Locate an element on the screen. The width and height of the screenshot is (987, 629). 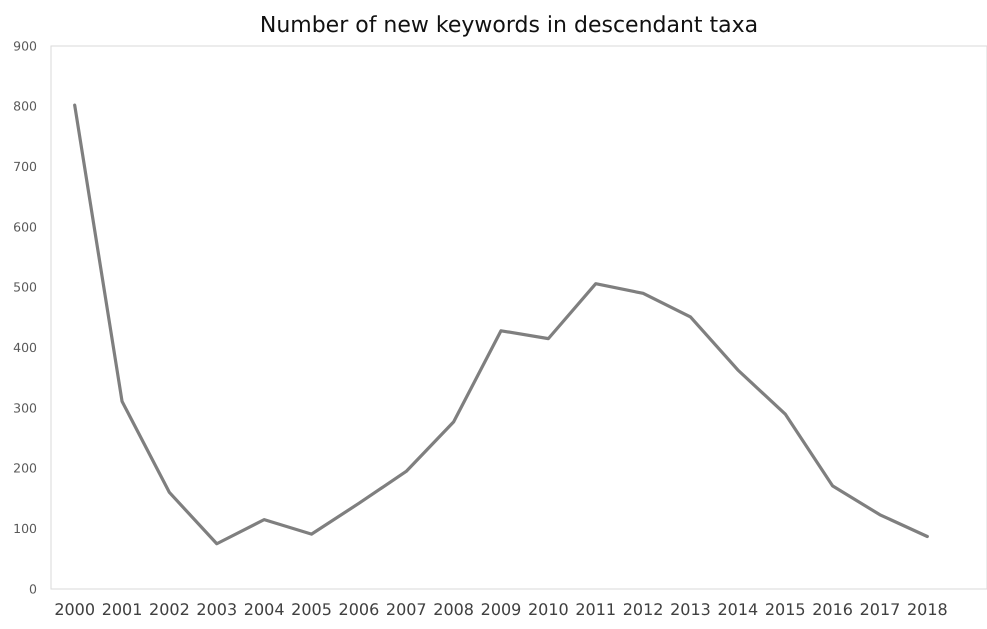
x-tick-label: 2015 is located at coordinates (785, 609).